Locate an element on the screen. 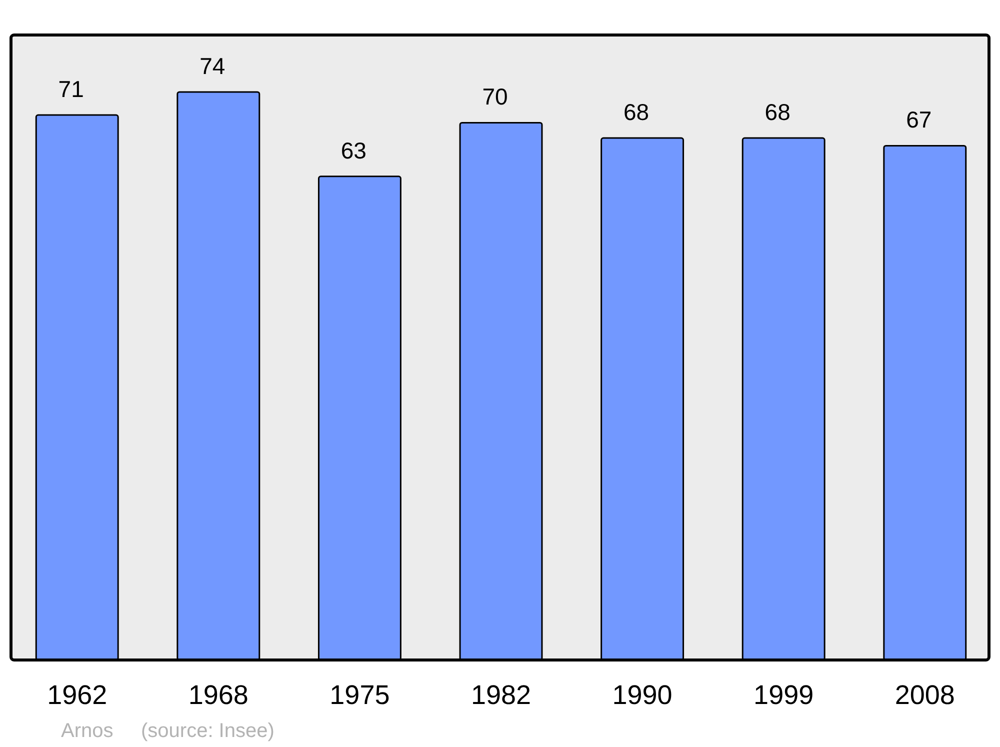 This screenshot has width=1000, height=747. data-label: 63 is located at coordinates (353, 150).